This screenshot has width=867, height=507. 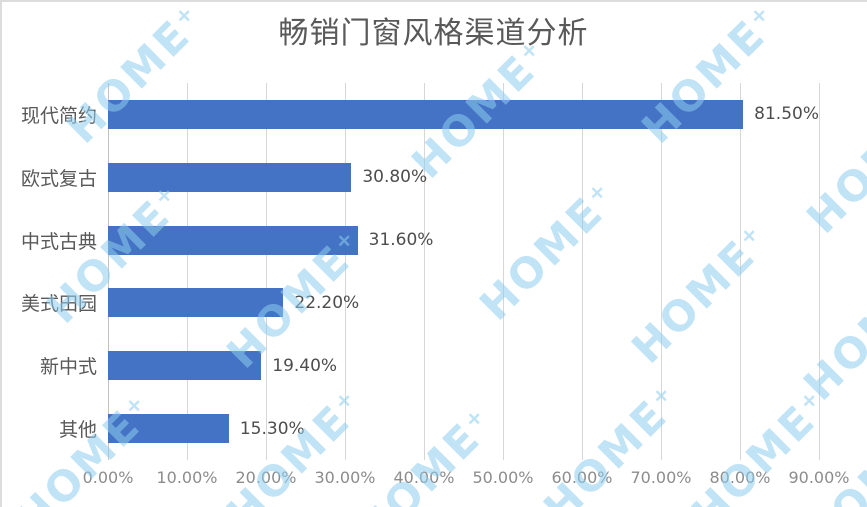 What do you see at coordinates (740, 477) in the screenshot?
I see `x-axis-tick-label: 80.00%` at bounding box center [740, 477].